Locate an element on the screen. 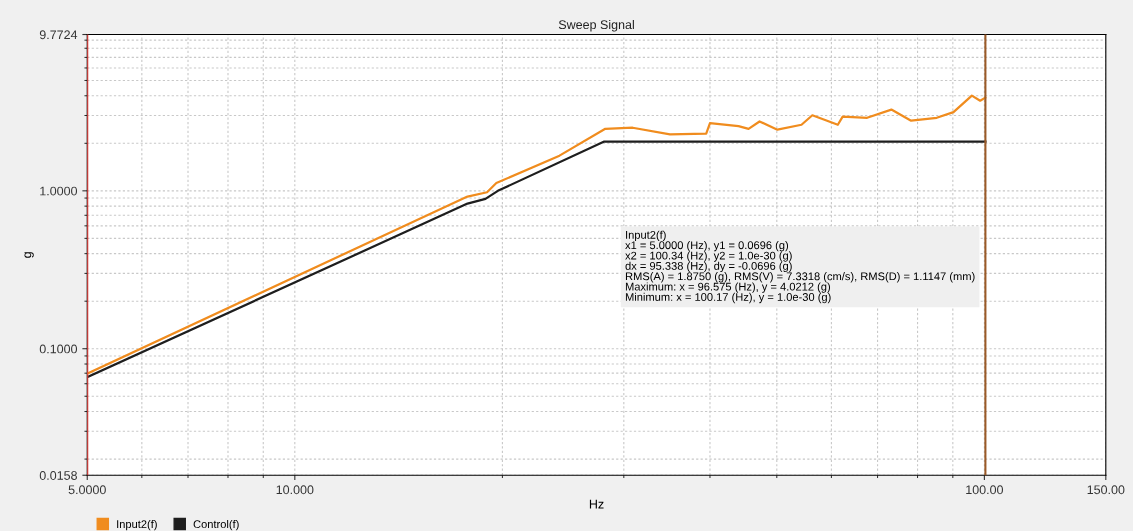 This screenshot has height=531, width=1133. x-tick-label: 5.0000 is located at coordinates (87, 490).